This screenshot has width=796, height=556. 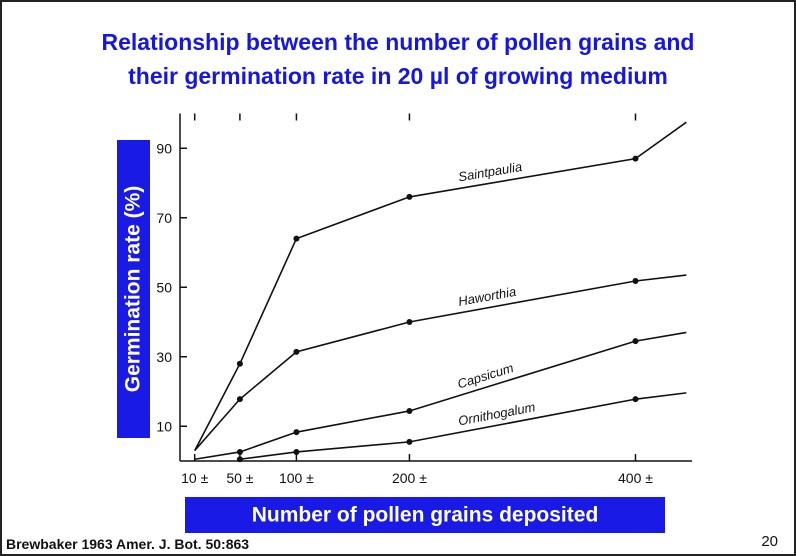 What do you see at coordinates (164, 218) in the screenshot?
I see `y-tick-label: 70` at bounding box center [164, 218].